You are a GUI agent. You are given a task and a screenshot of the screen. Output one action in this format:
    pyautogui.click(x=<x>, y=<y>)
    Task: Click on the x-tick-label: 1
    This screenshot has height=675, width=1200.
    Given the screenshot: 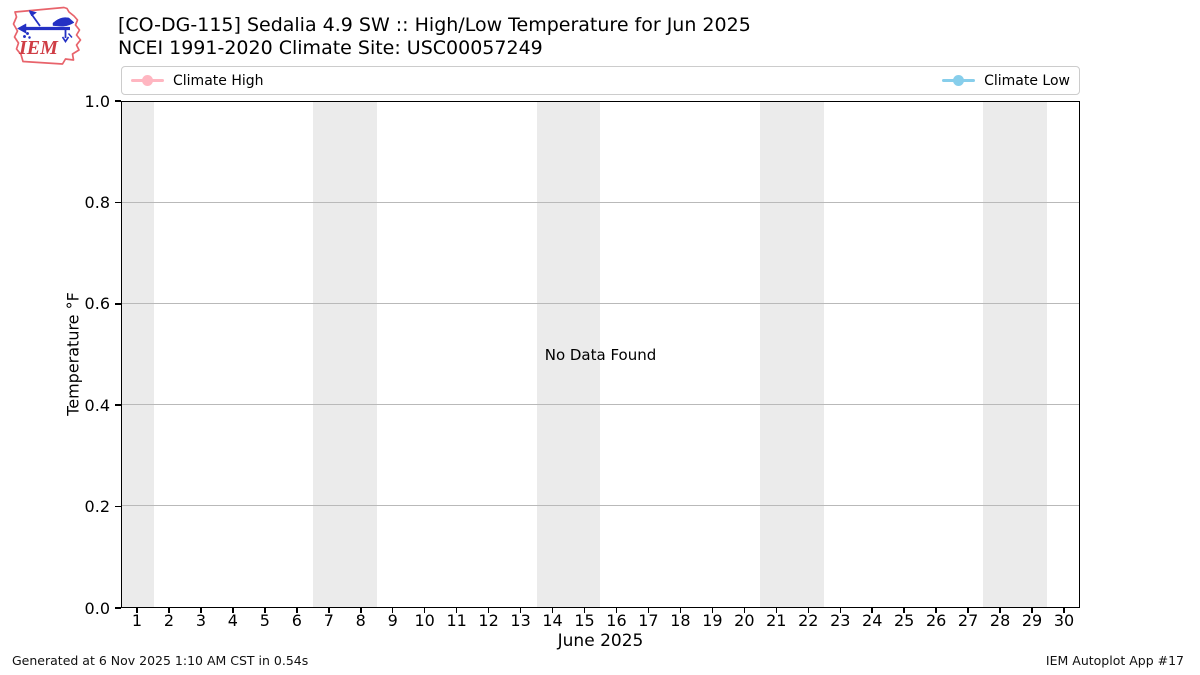 What is the action you would take?
    pyautogui.click(x=137, y=620)
    